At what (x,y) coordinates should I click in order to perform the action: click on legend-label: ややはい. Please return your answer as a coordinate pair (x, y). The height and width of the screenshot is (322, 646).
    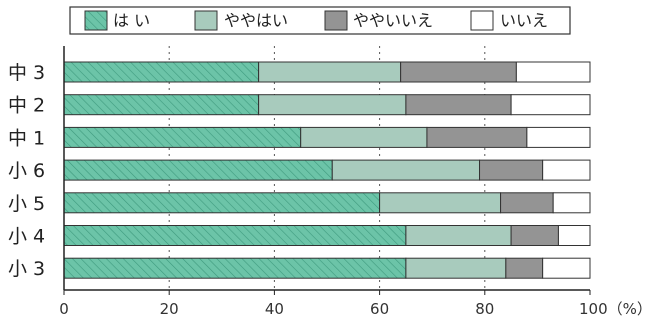
    Looking at the image, I should click on (256, 20).